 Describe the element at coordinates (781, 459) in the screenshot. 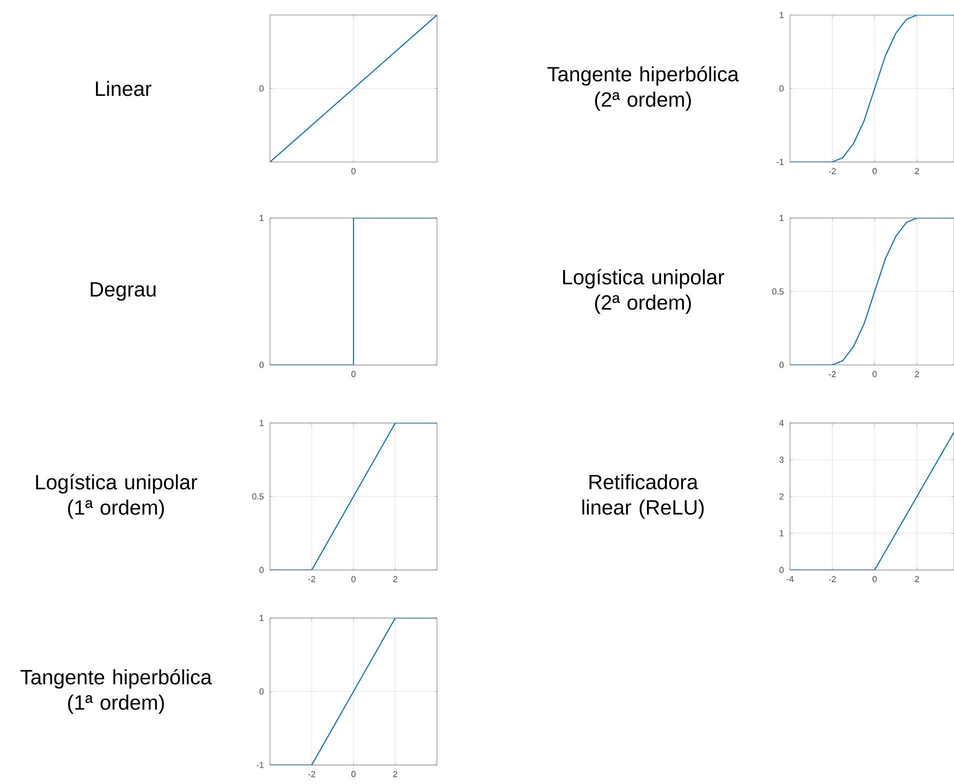

I see `y-tick-label: 3` at that location.